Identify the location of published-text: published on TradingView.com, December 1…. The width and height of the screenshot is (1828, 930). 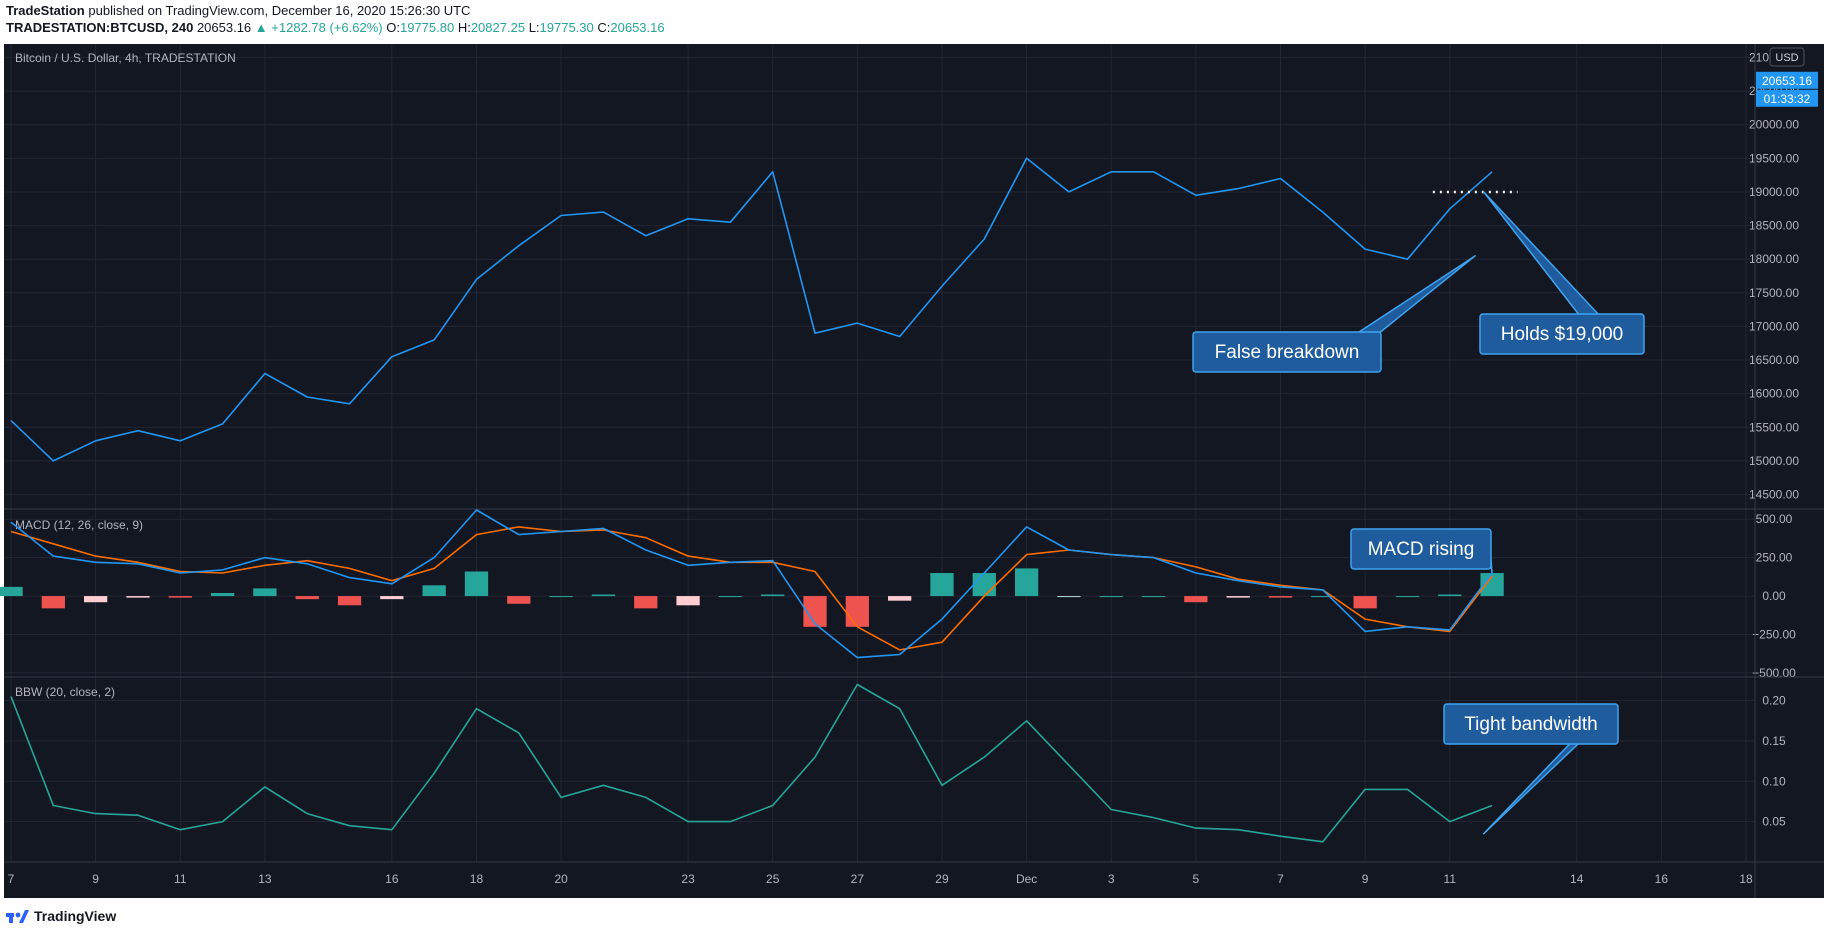
(279, 10).